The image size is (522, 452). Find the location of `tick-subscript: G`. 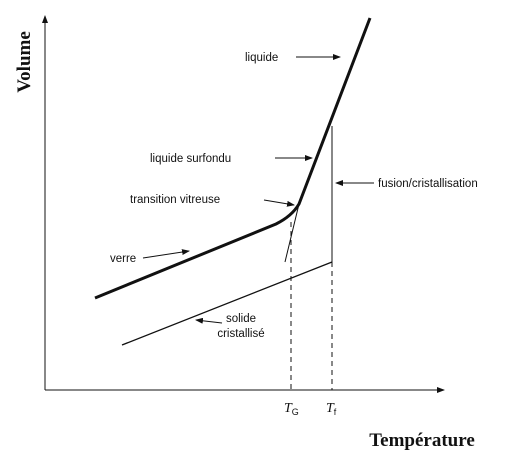

tick-subscript: G is located at coordinates (295, 412).